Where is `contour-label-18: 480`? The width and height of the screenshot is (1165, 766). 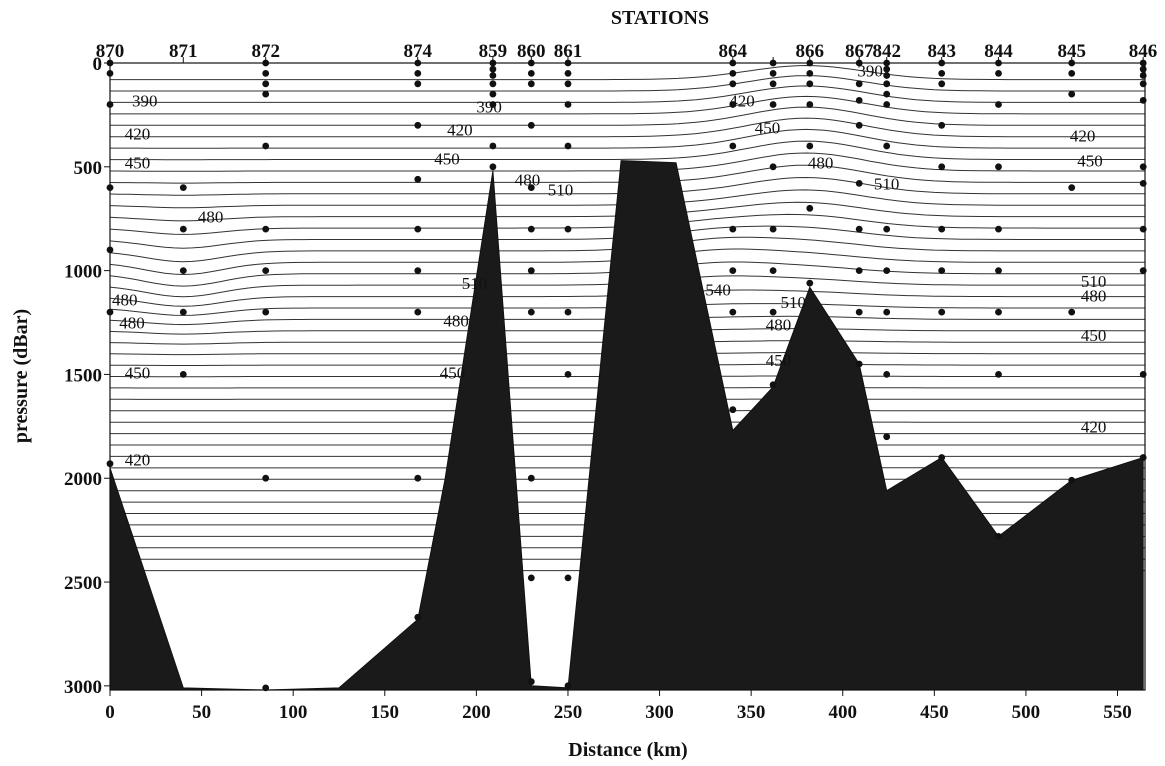
contour-label-18: 480 is located at coordinates (1094, 296).